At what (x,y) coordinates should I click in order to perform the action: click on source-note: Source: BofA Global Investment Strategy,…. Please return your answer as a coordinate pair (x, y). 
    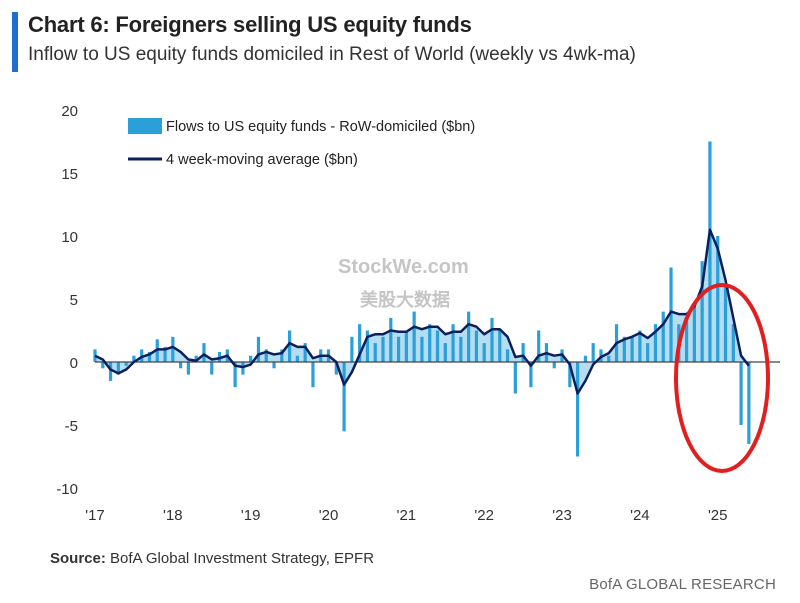
    Looking at the image, I should click on (212, 558).